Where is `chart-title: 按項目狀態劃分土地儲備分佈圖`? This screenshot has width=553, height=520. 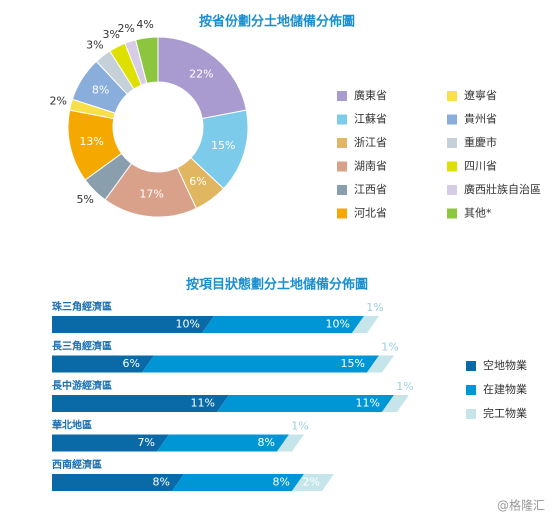 chart-title: 按項目狀態劃分土地儲備分佈圖 is located at coordinates (277, 285).